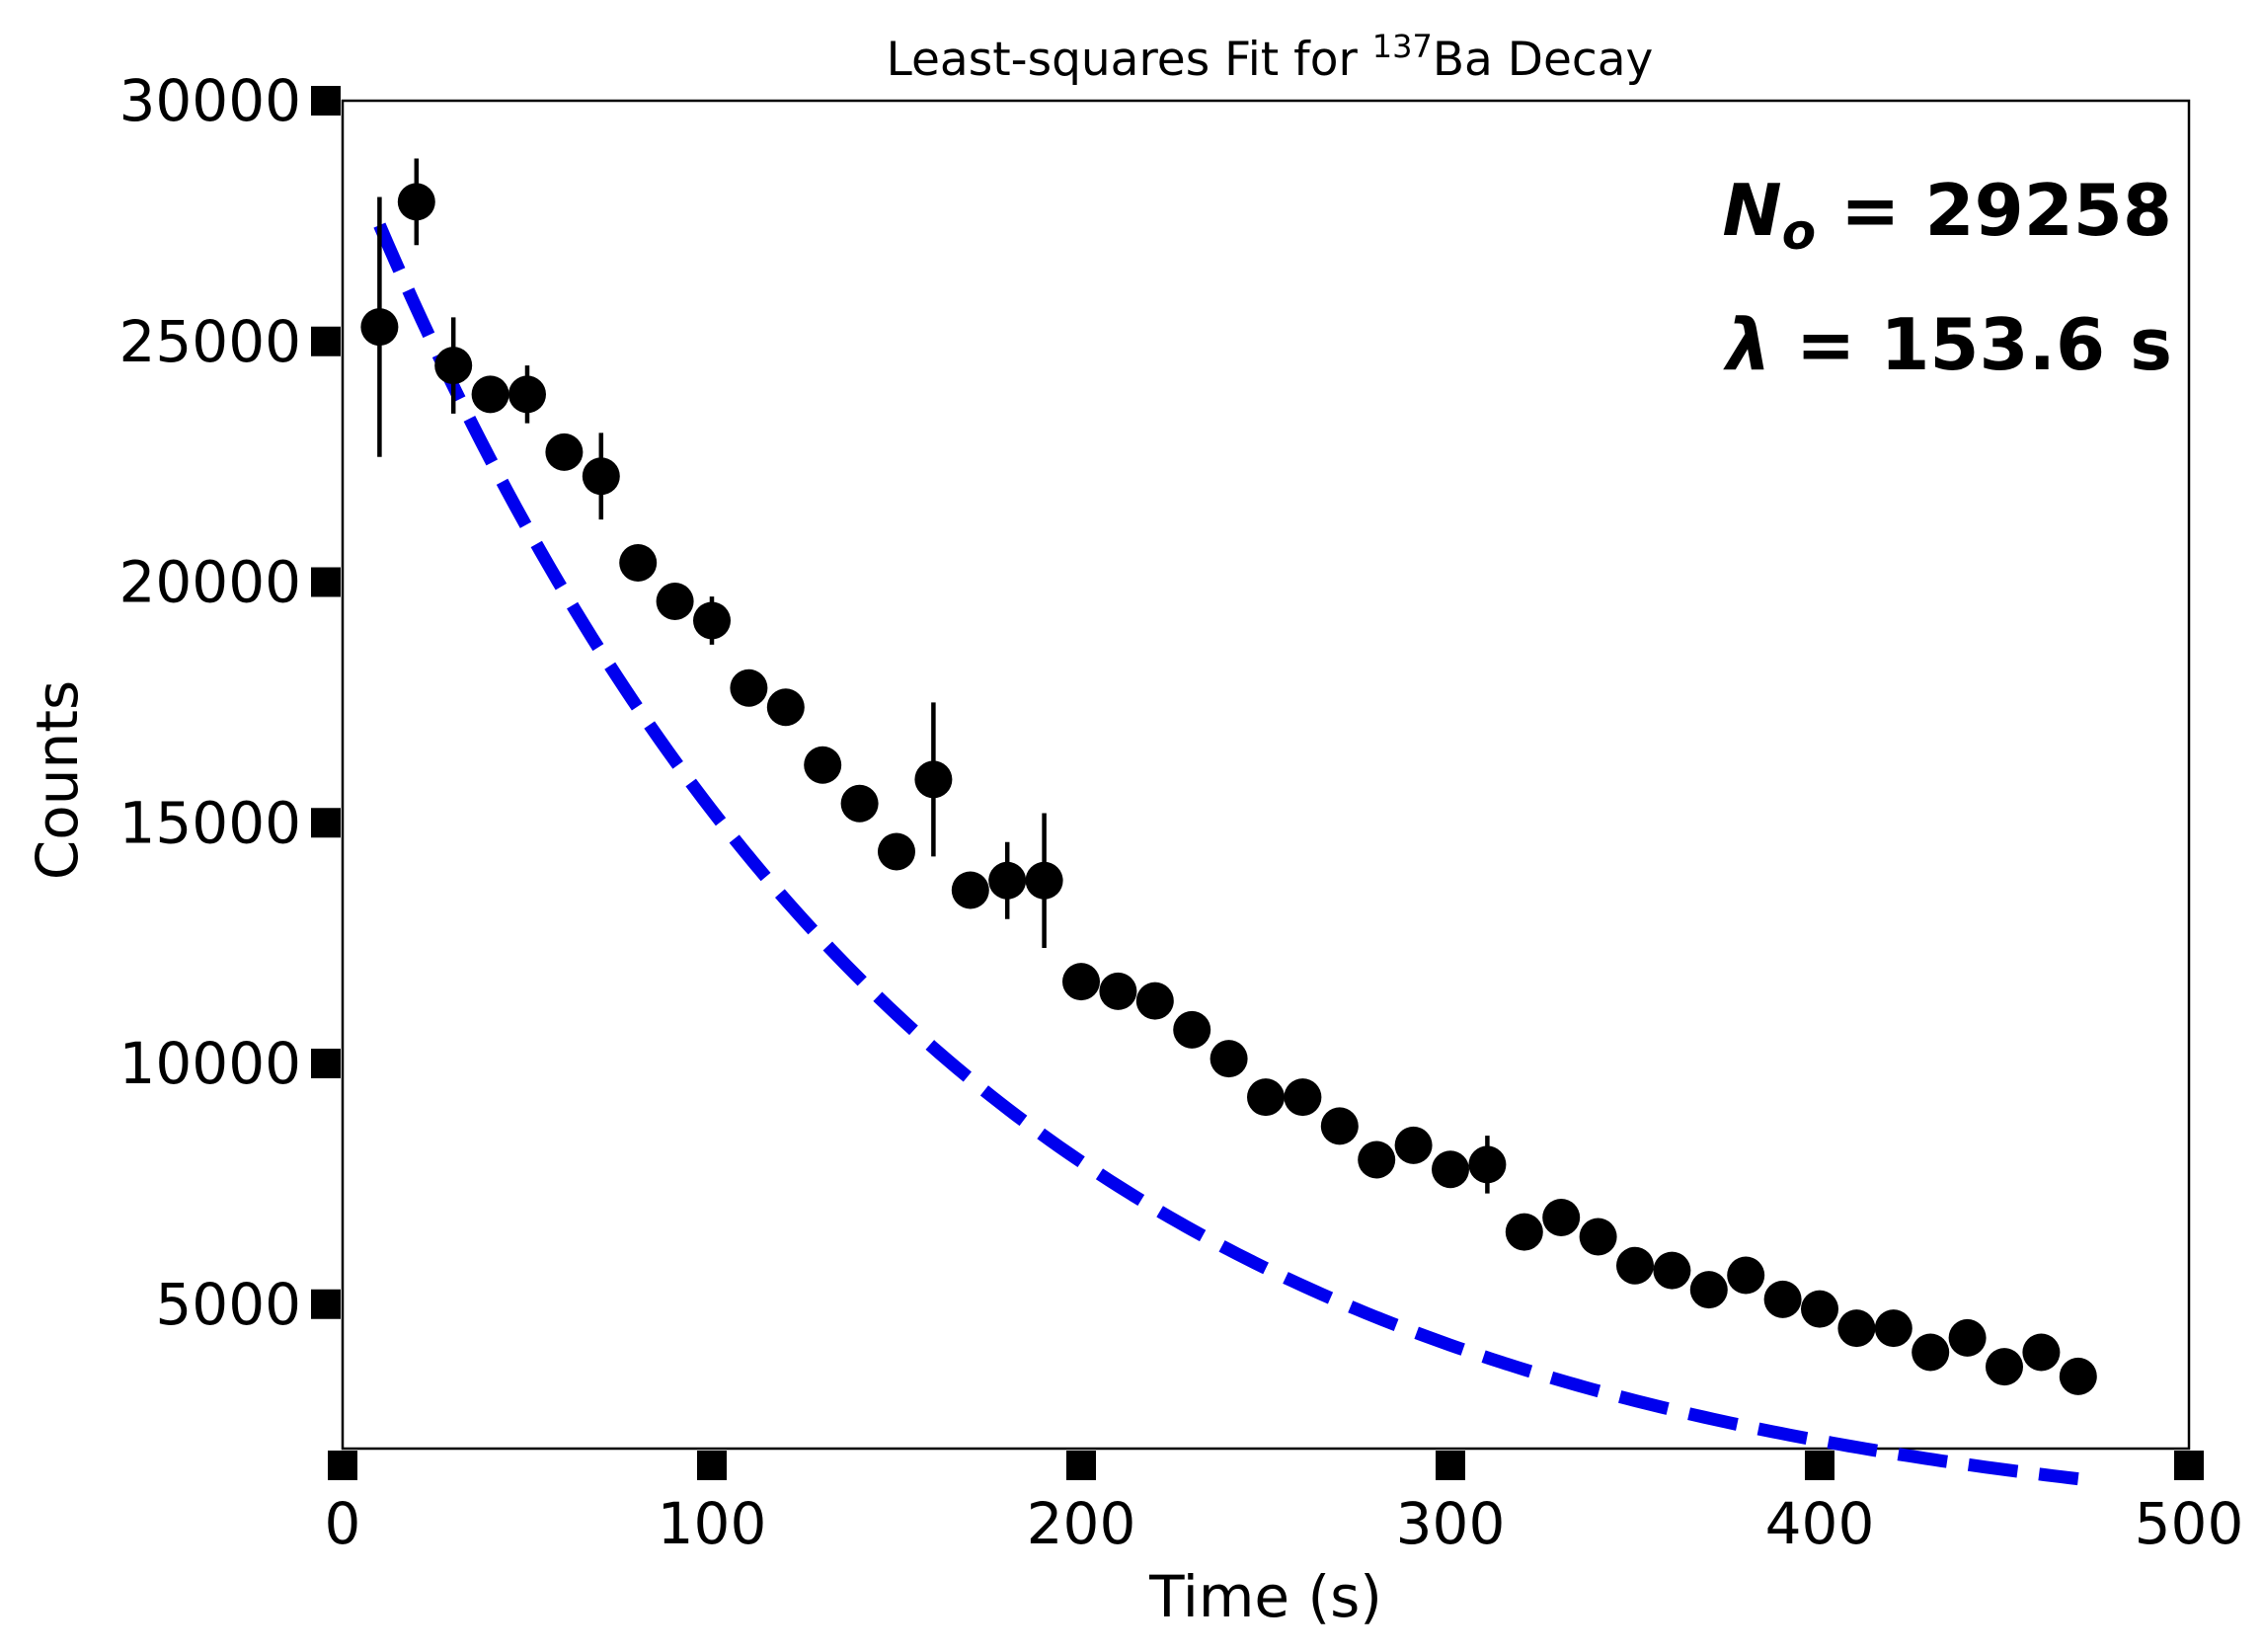 The image size is (2263, 1652). Describe the element at coordinates (1081, 1523) in the screenshot. I see `x-tick-label: 200` at that location.